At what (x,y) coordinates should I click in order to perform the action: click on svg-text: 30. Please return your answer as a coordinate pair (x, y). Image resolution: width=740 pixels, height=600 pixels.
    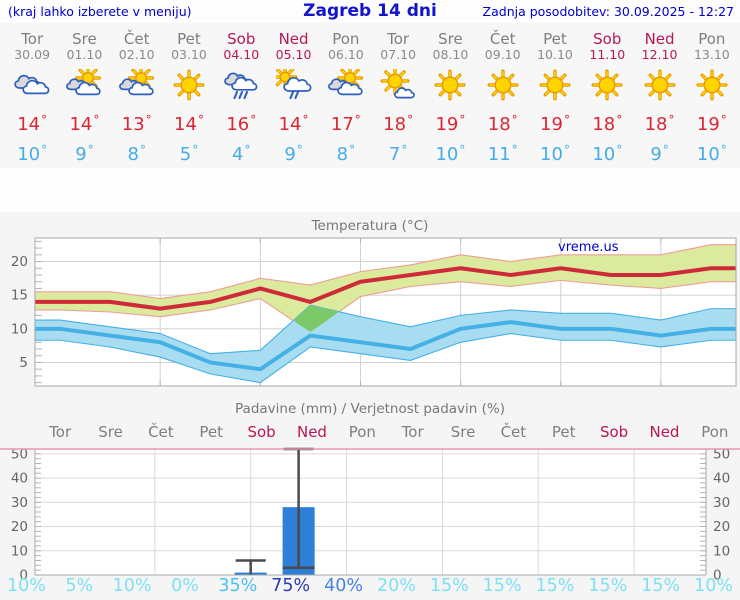
    Looking at the image, I should click on (19, 503).